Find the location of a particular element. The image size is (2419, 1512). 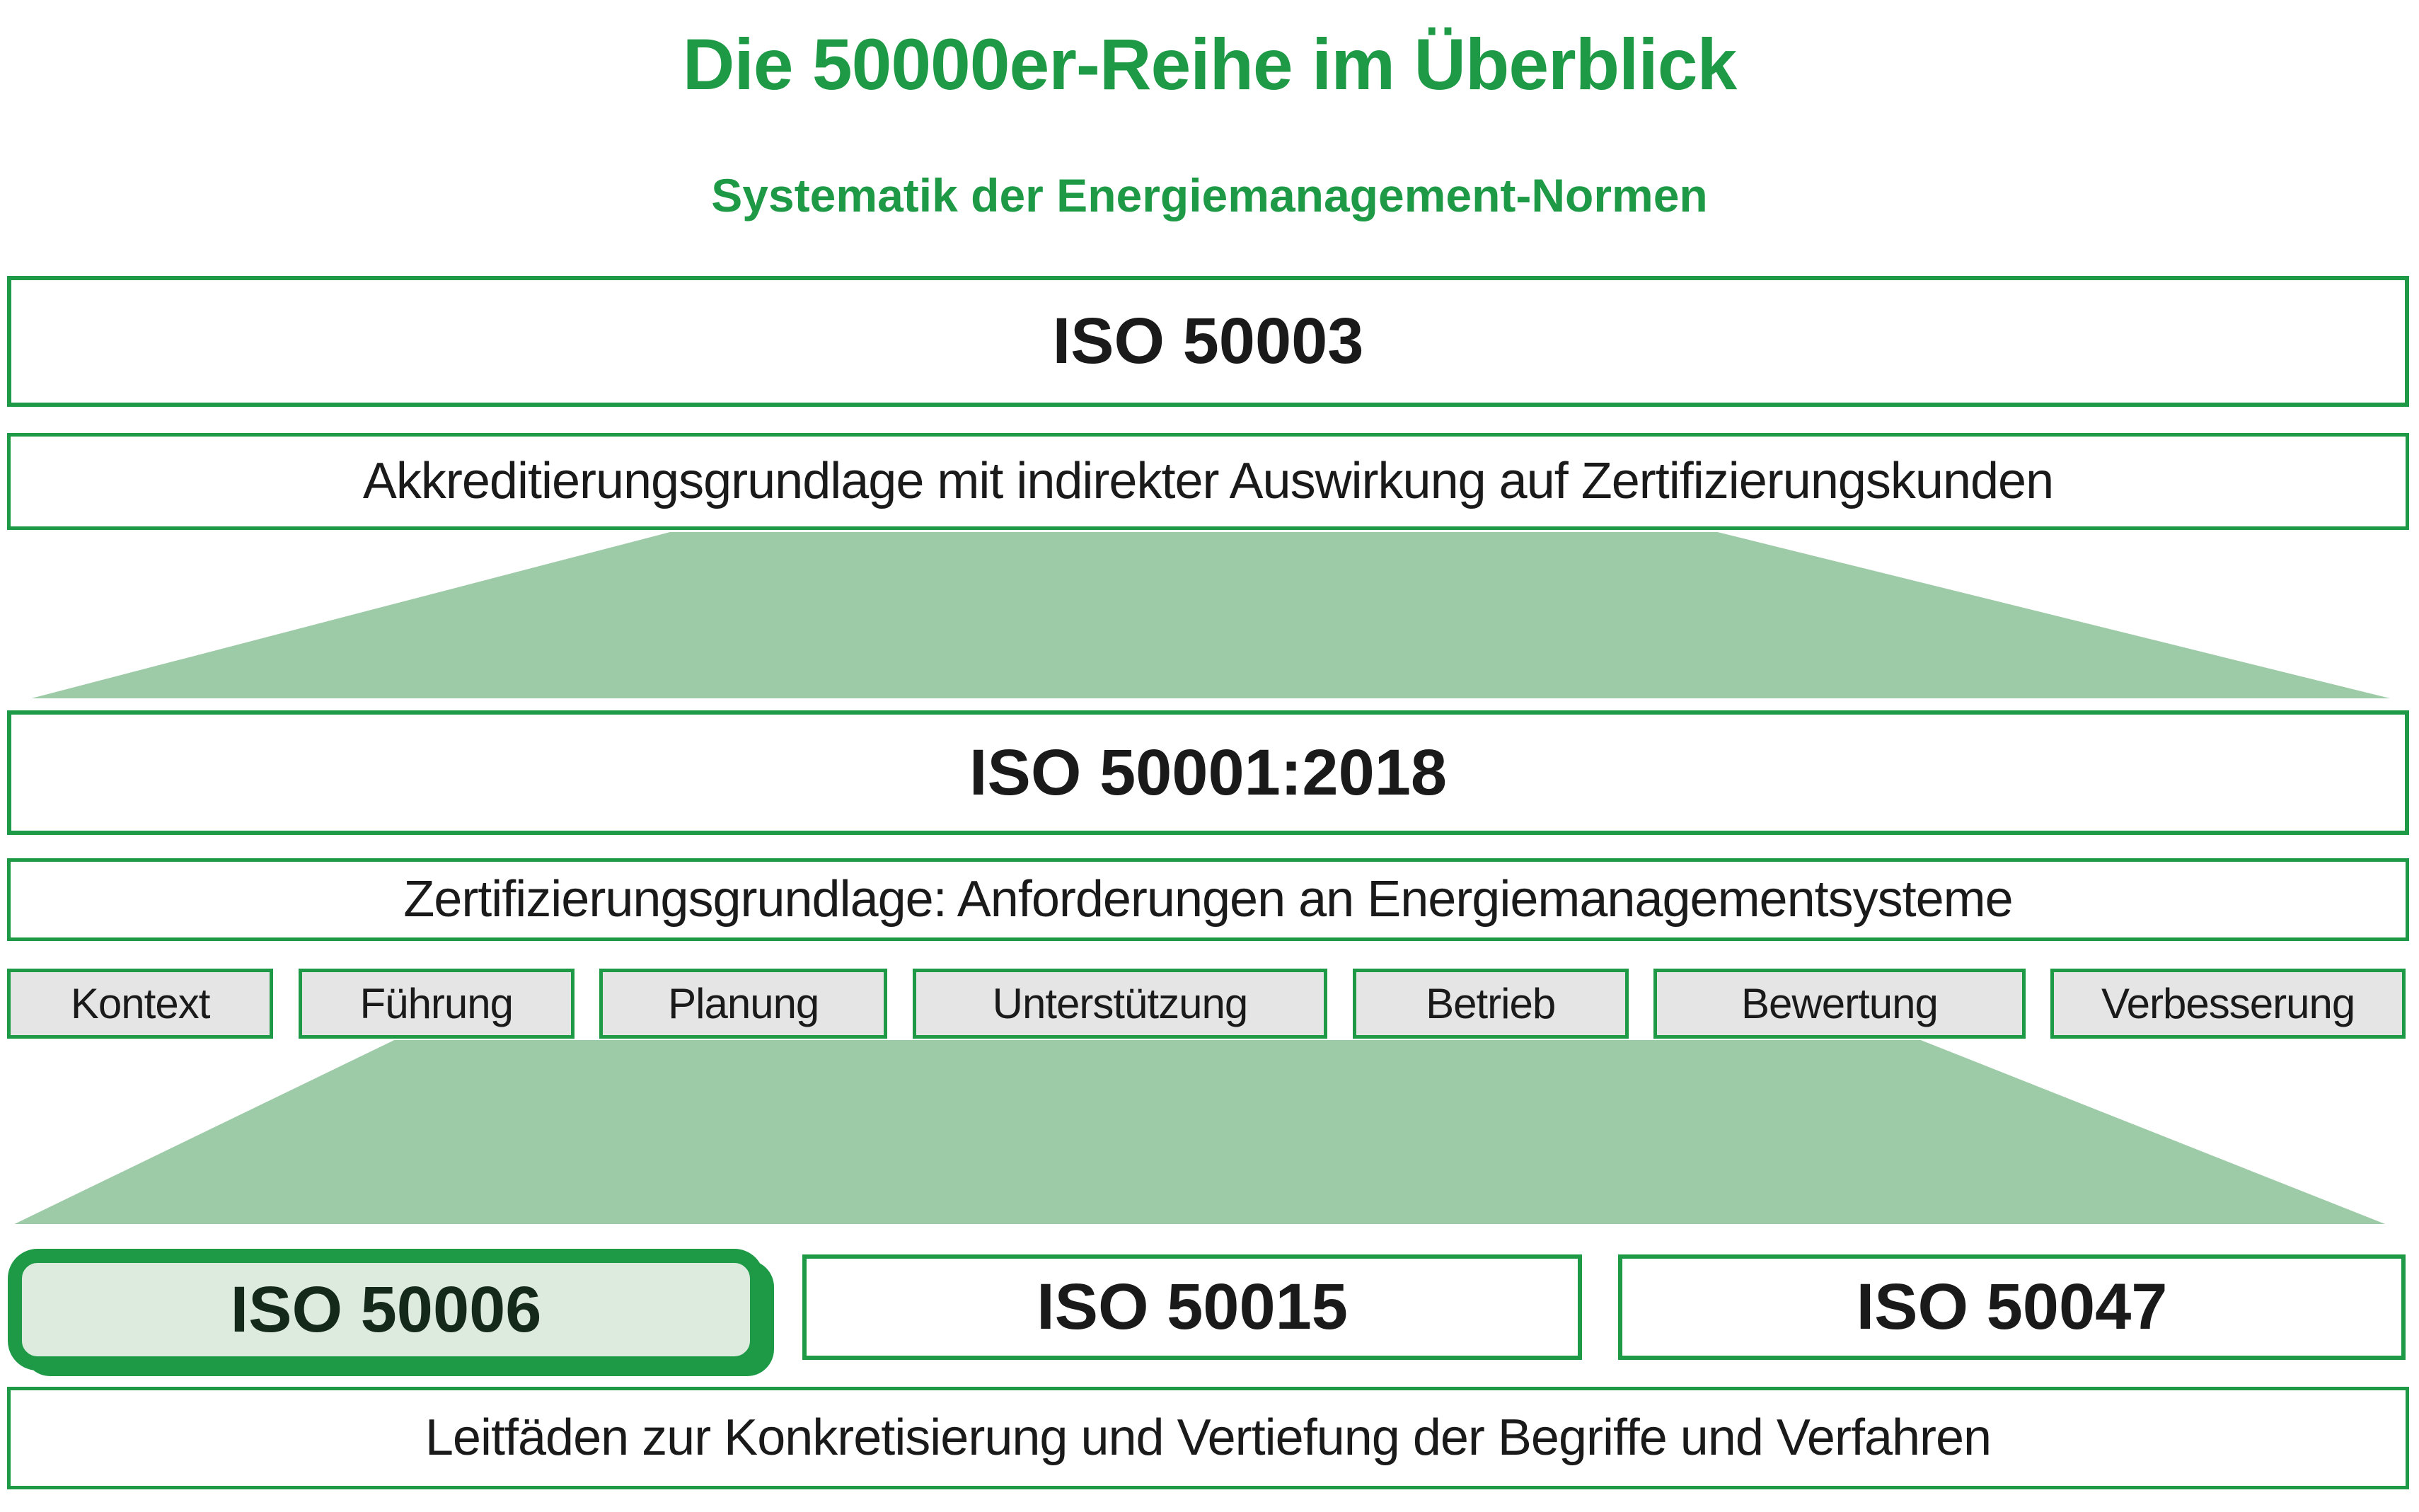

standard-box-iso-50047: ISO 50047 is located at coordinates (2012, 1307).